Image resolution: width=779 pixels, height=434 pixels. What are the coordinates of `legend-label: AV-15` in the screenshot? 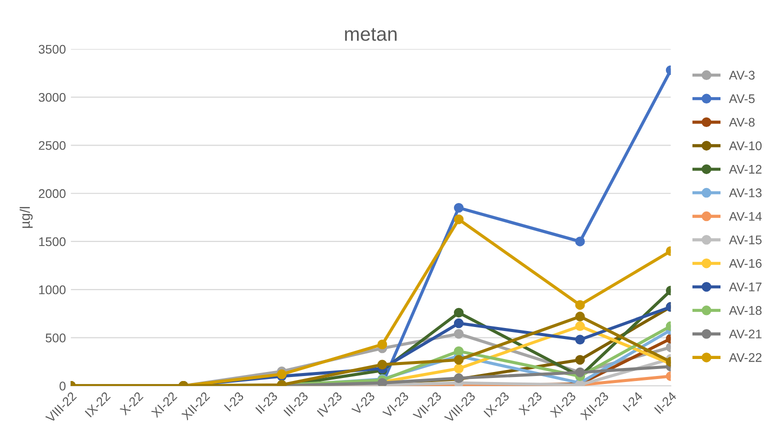 It's located at (745, 240).